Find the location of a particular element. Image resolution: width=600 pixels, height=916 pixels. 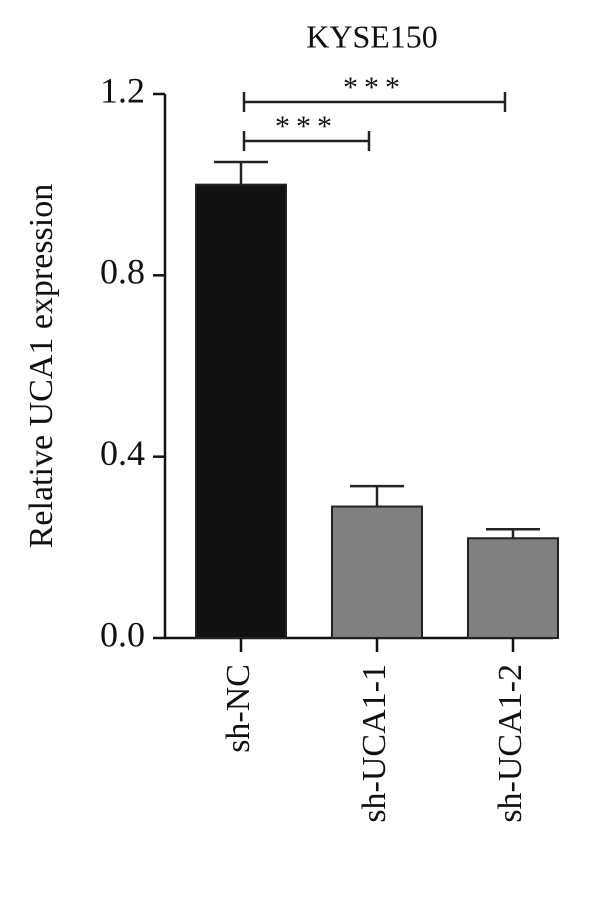

y-tick-label: 1.2 is located at coordinates (122, 90).